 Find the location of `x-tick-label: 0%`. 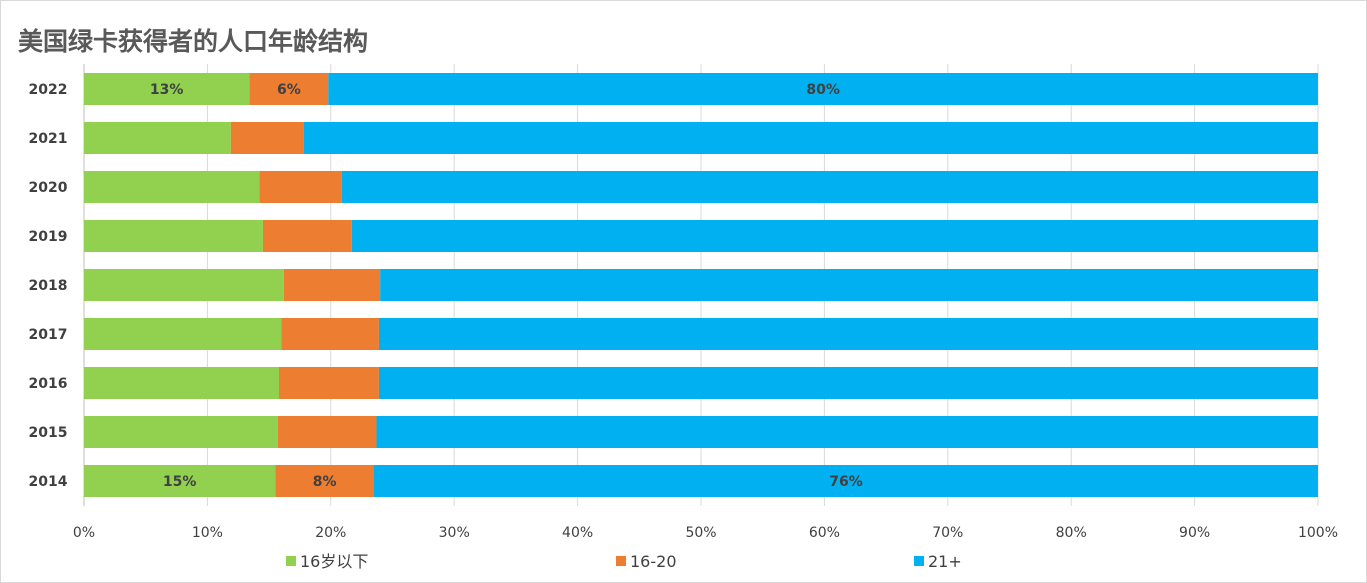

x-tick-label: 0% is located at coordinates (84, 533).